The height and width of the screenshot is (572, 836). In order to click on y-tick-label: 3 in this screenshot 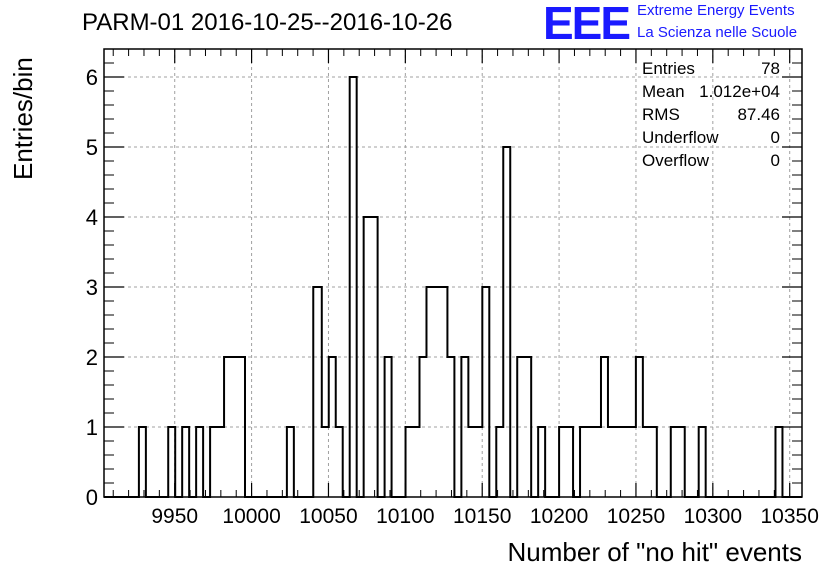, I will do `click(92, 287)`.